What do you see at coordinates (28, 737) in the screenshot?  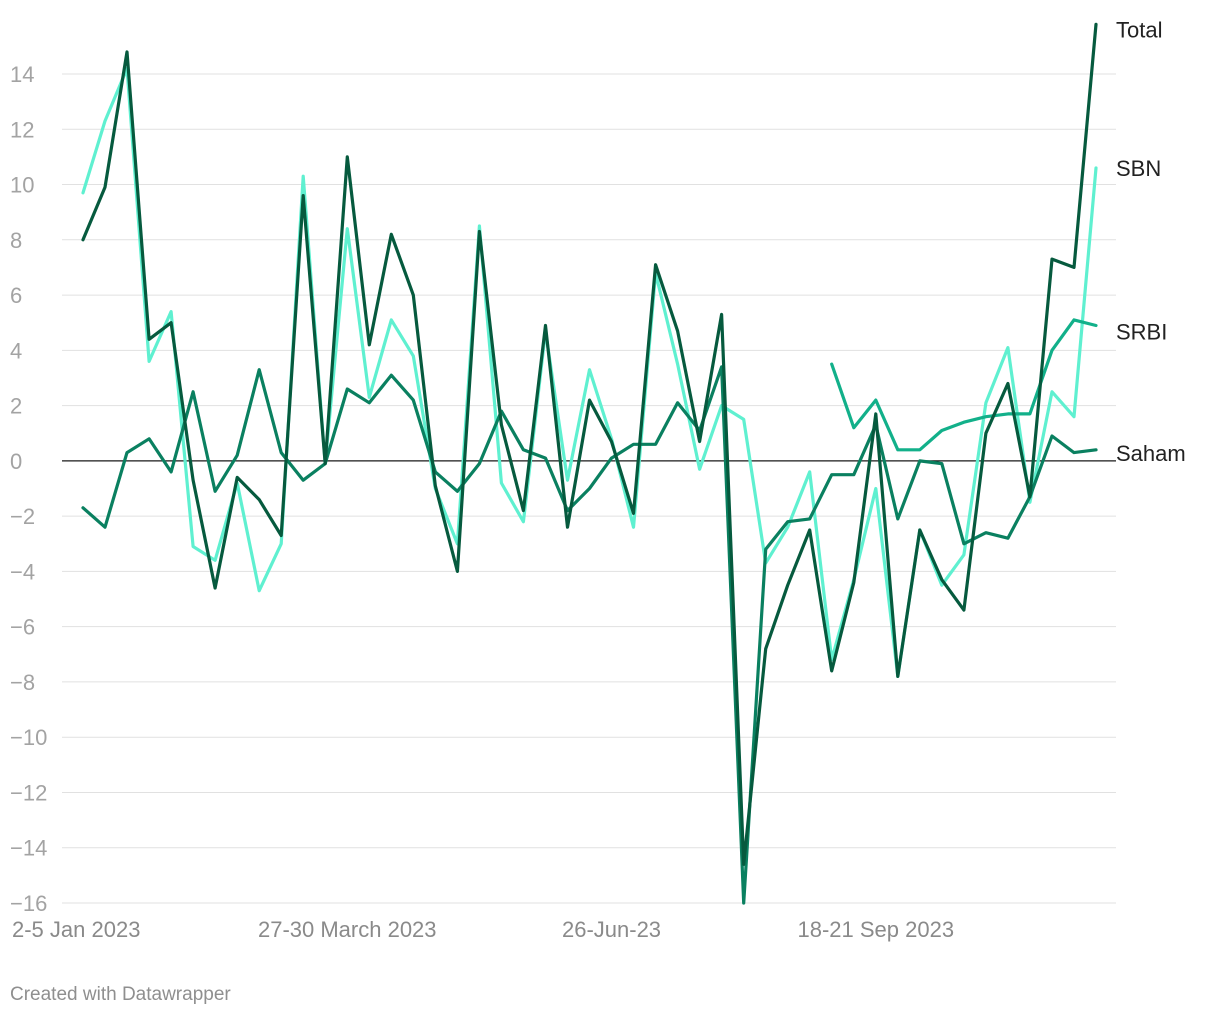 I see `y-tick-label: −10` at bounding box center [28, 737].